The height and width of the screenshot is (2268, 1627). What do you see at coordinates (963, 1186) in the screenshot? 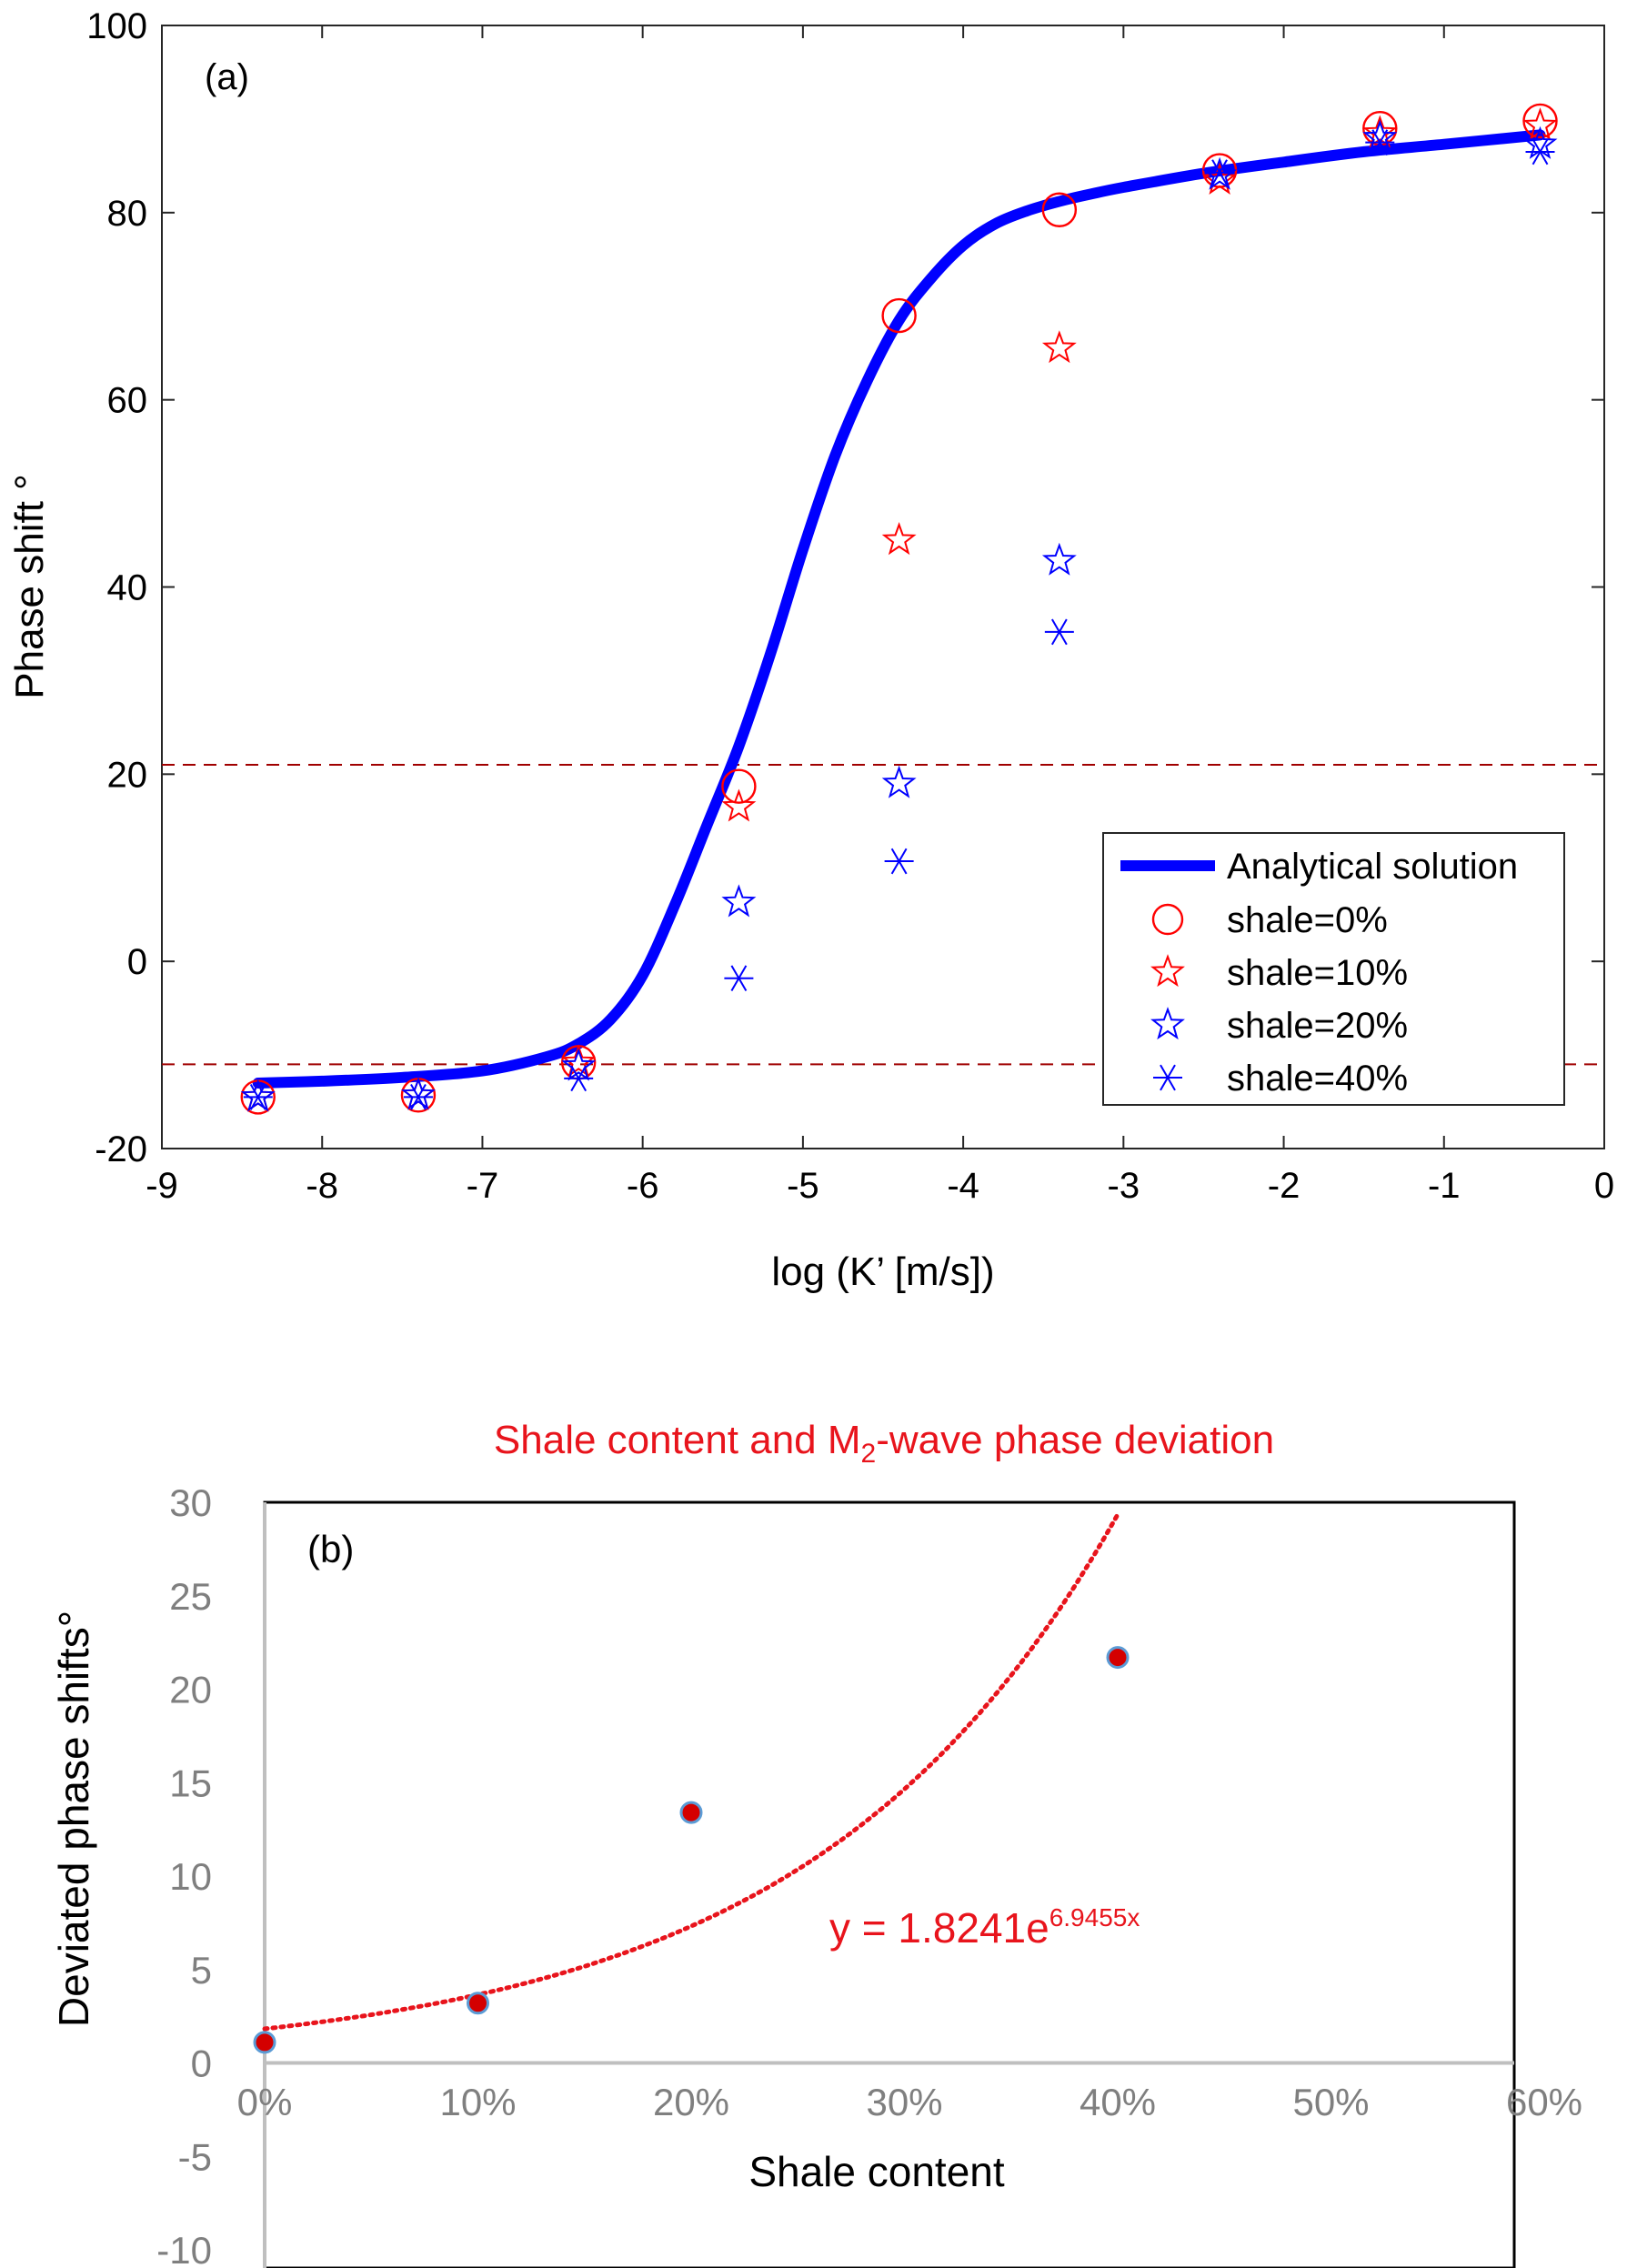
I see `a-x-tick-label: -4` at bounding box center [963, 1186].